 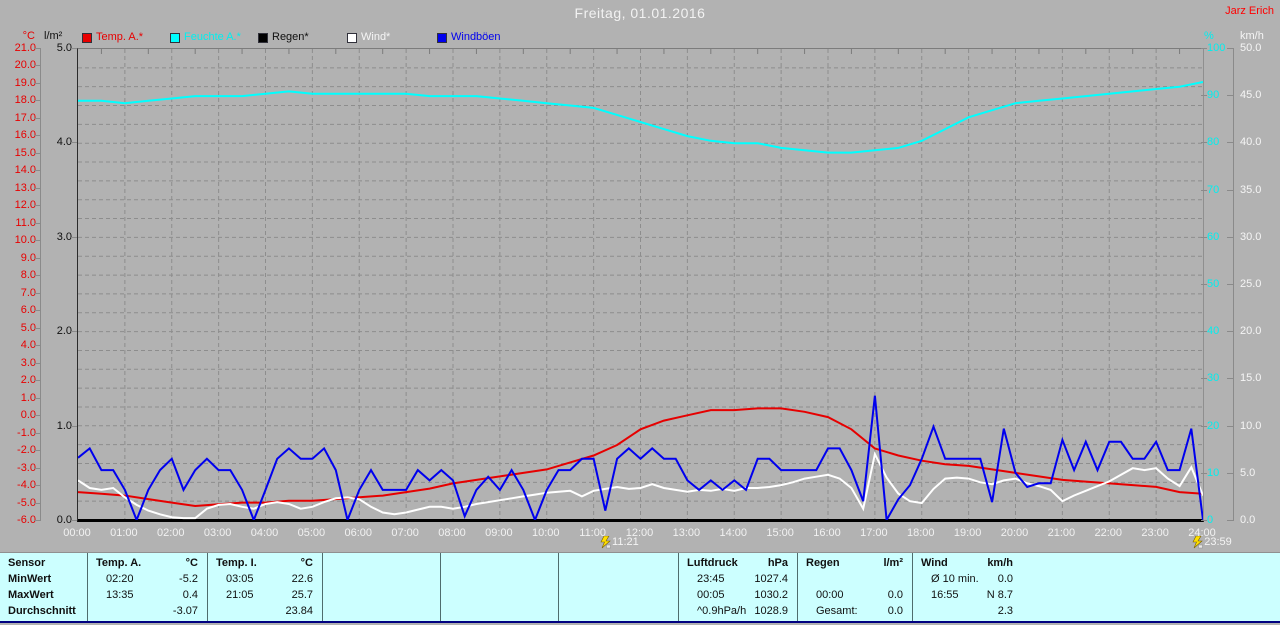 I want to click on temp-tick-label: -5.0, so click(x=26, y=502).